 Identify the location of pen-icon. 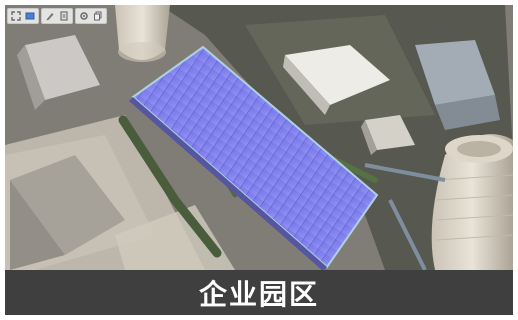
(50, 16).